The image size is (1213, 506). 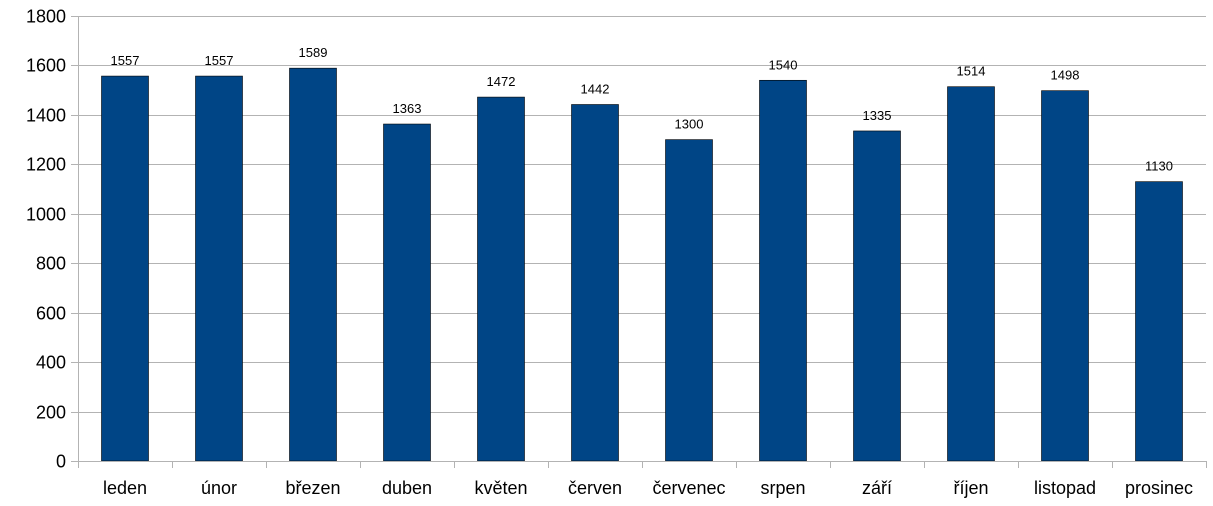 What do you see at coordinates (313, 52) in the screenshot?
I see `data-label: 1589` at bounding box center [313, 52].